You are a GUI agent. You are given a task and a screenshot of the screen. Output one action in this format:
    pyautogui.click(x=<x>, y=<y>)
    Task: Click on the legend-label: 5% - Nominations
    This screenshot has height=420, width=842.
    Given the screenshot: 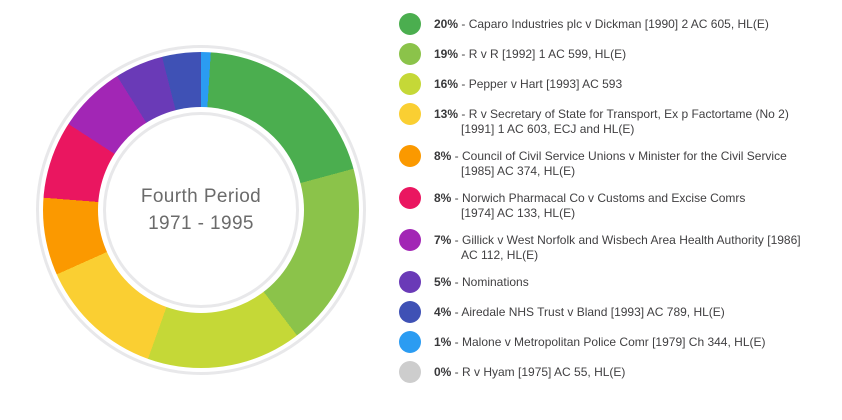 What is the action you would take?
    pyautogui.click(x=481, y=282)
    